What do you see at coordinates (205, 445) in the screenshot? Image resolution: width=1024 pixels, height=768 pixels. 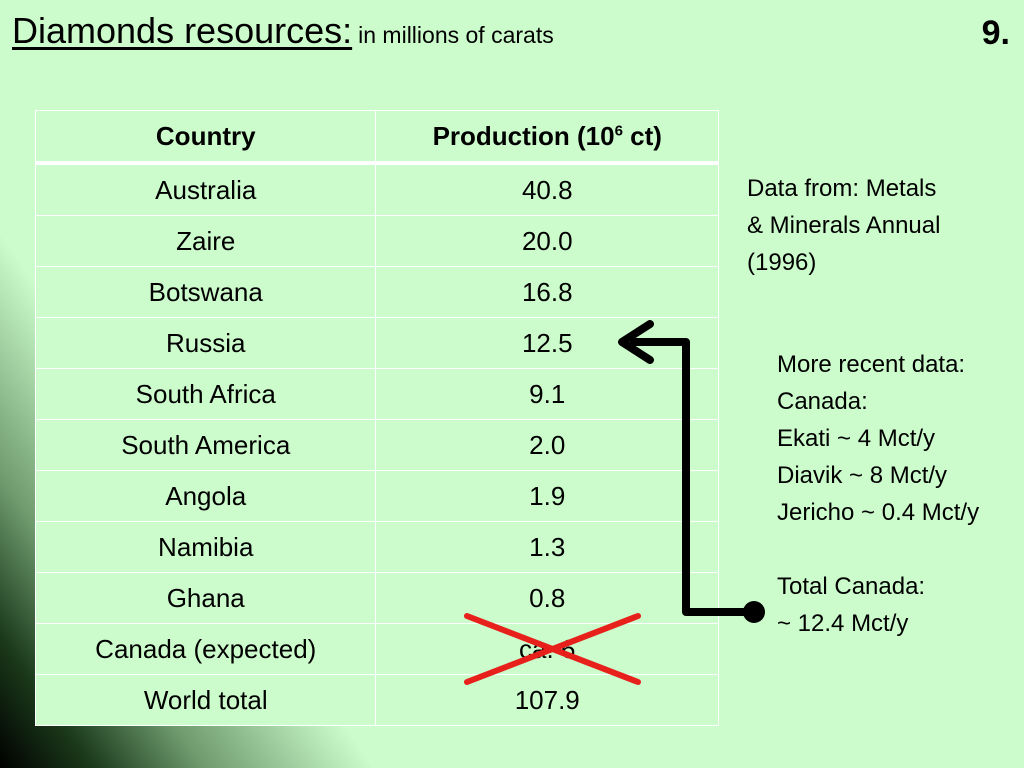 I see `cell-country: South America` at bounding box center [205, 445].